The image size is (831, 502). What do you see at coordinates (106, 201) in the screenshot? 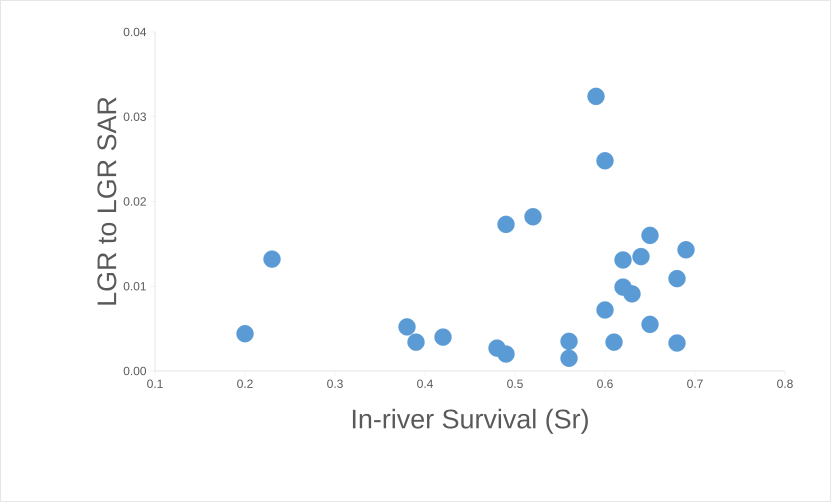
I see `y-axis-title: LGR to LGR SAR` at bounding box center [106, 201].